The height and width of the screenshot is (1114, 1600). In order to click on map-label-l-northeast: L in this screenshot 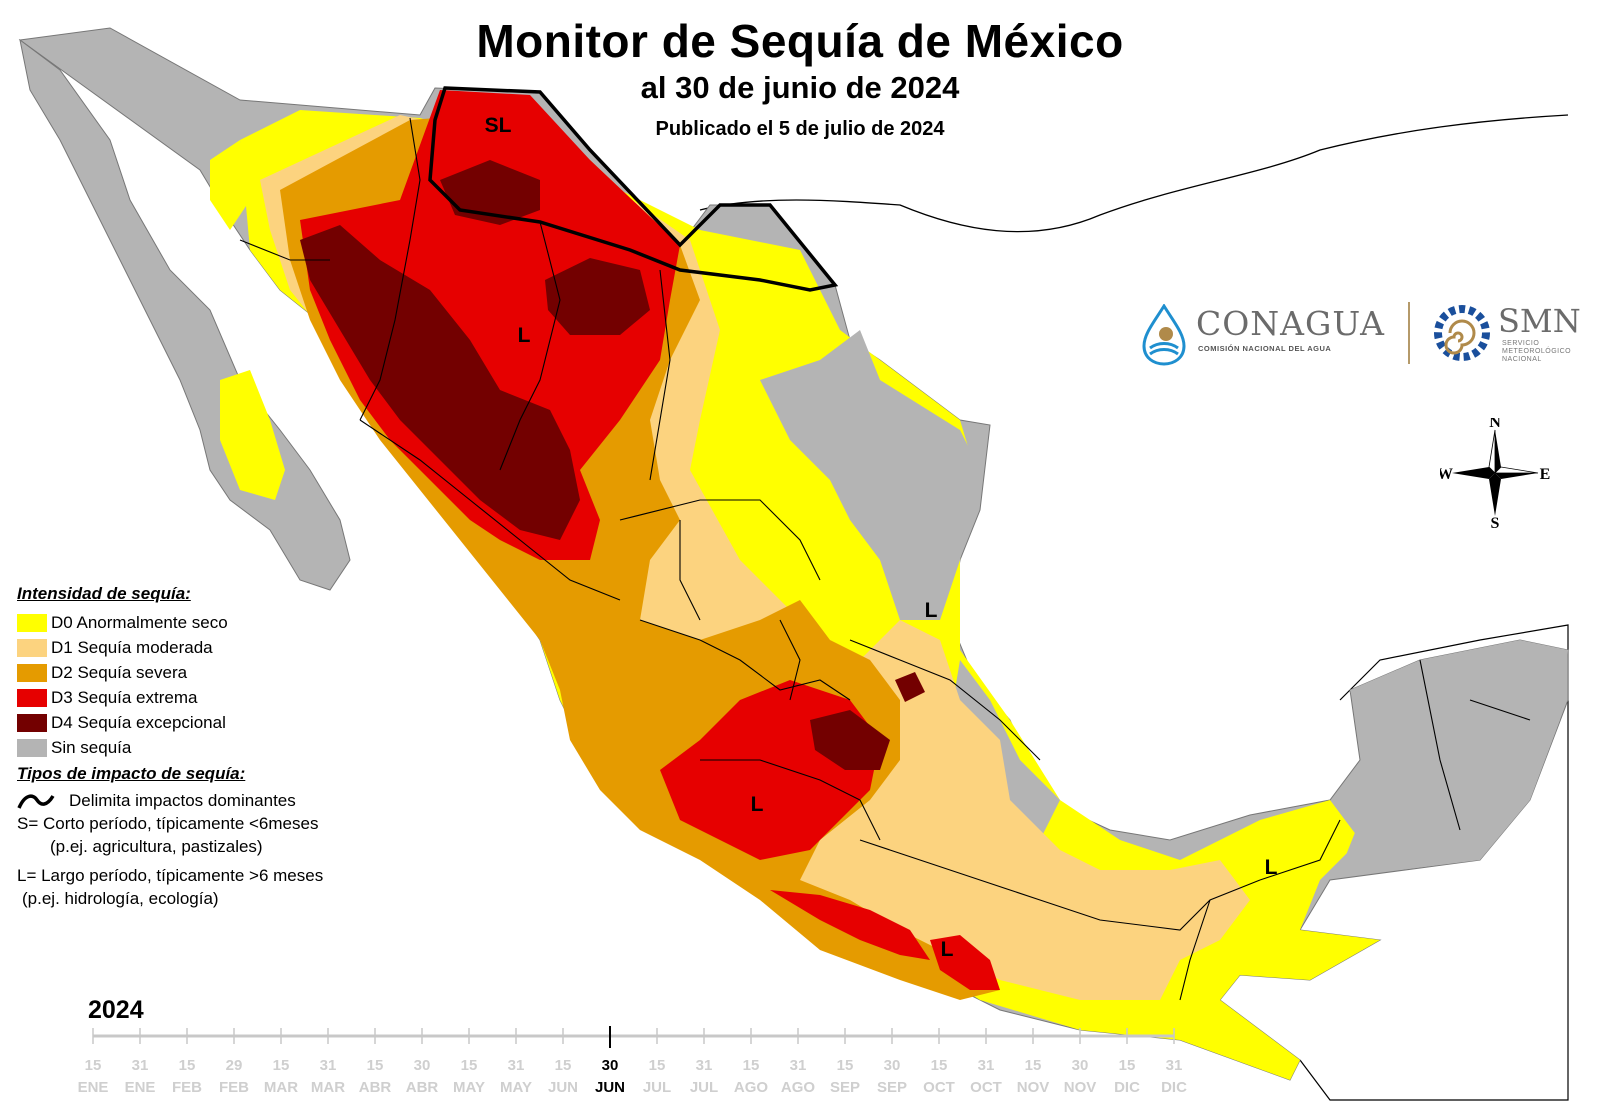, I will do `click(931, 610)`.